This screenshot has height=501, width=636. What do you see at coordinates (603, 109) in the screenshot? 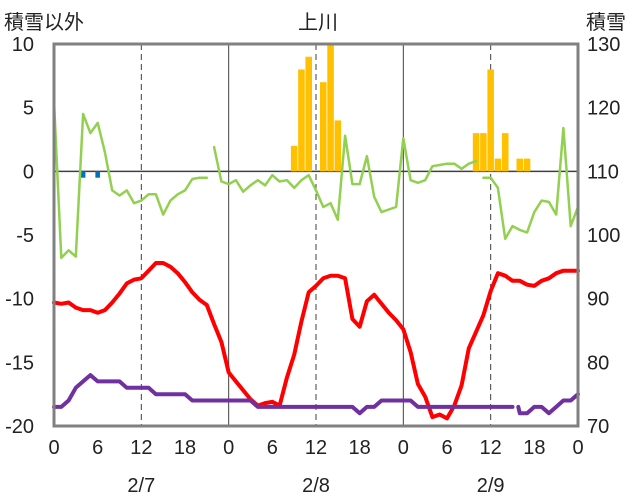
I see `right-y-tick-label: 120` at bounding box center [603, 109].